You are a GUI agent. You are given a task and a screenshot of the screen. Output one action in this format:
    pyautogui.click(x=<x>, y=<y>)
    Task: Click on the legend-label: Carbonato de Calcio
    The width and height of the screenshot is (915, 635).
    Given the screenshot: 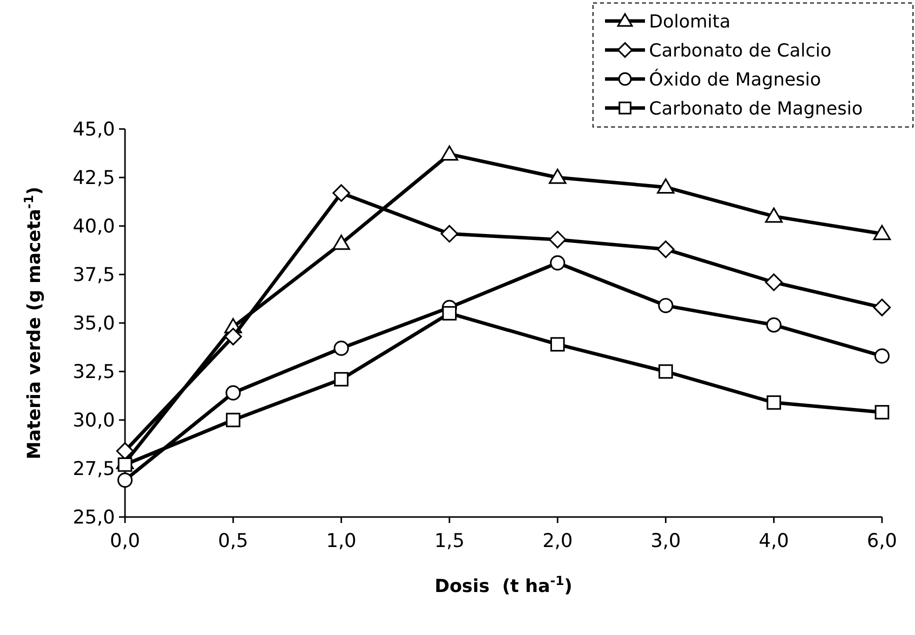 What is the action you would take?
    pyautogui.click(x=740, y=51)
    